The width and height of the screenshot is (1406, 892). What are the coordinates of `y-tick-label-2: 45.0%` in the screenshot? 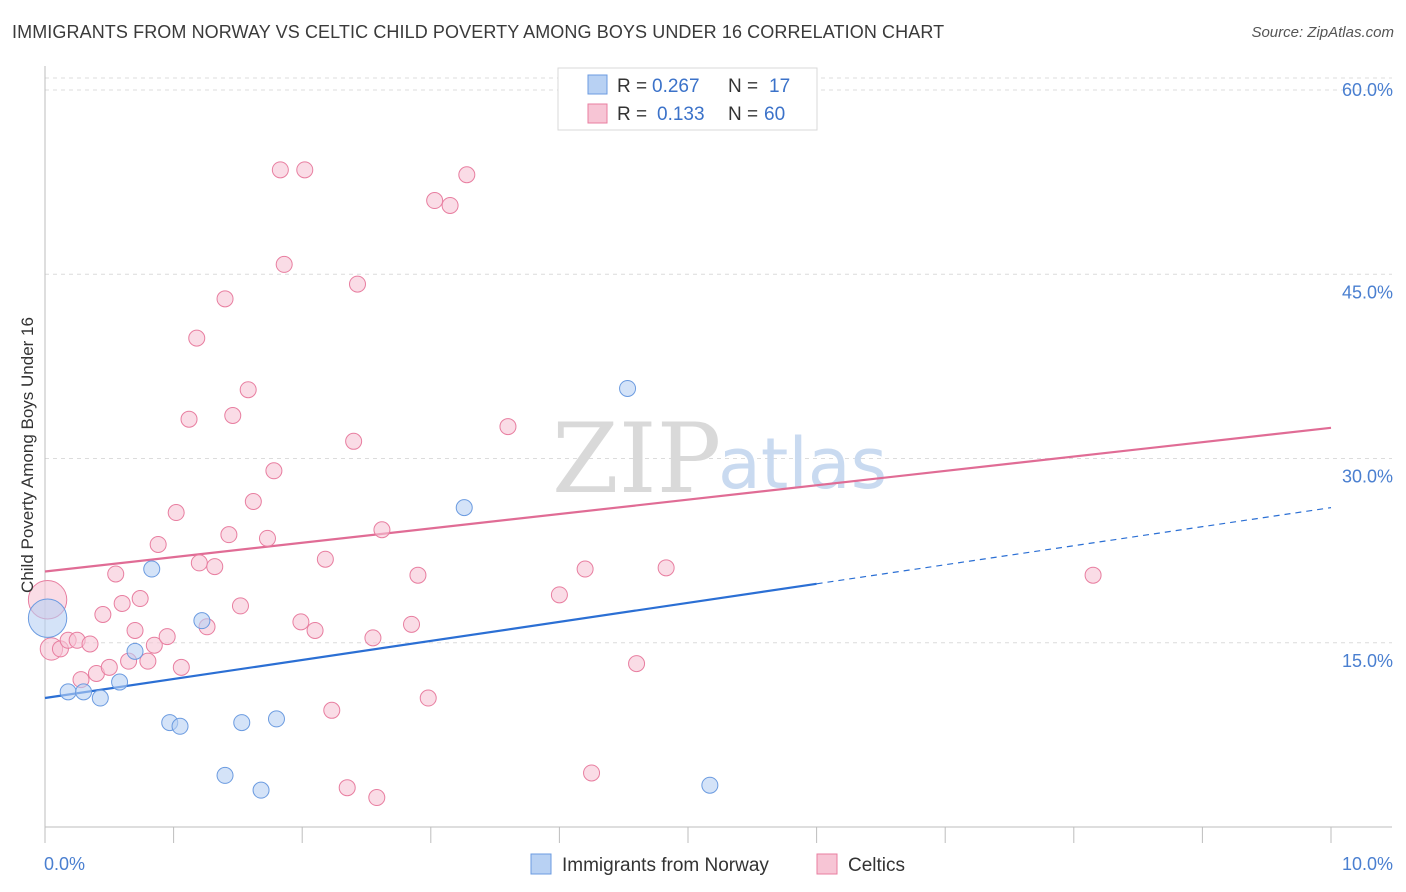 It's located at (1367, 292).